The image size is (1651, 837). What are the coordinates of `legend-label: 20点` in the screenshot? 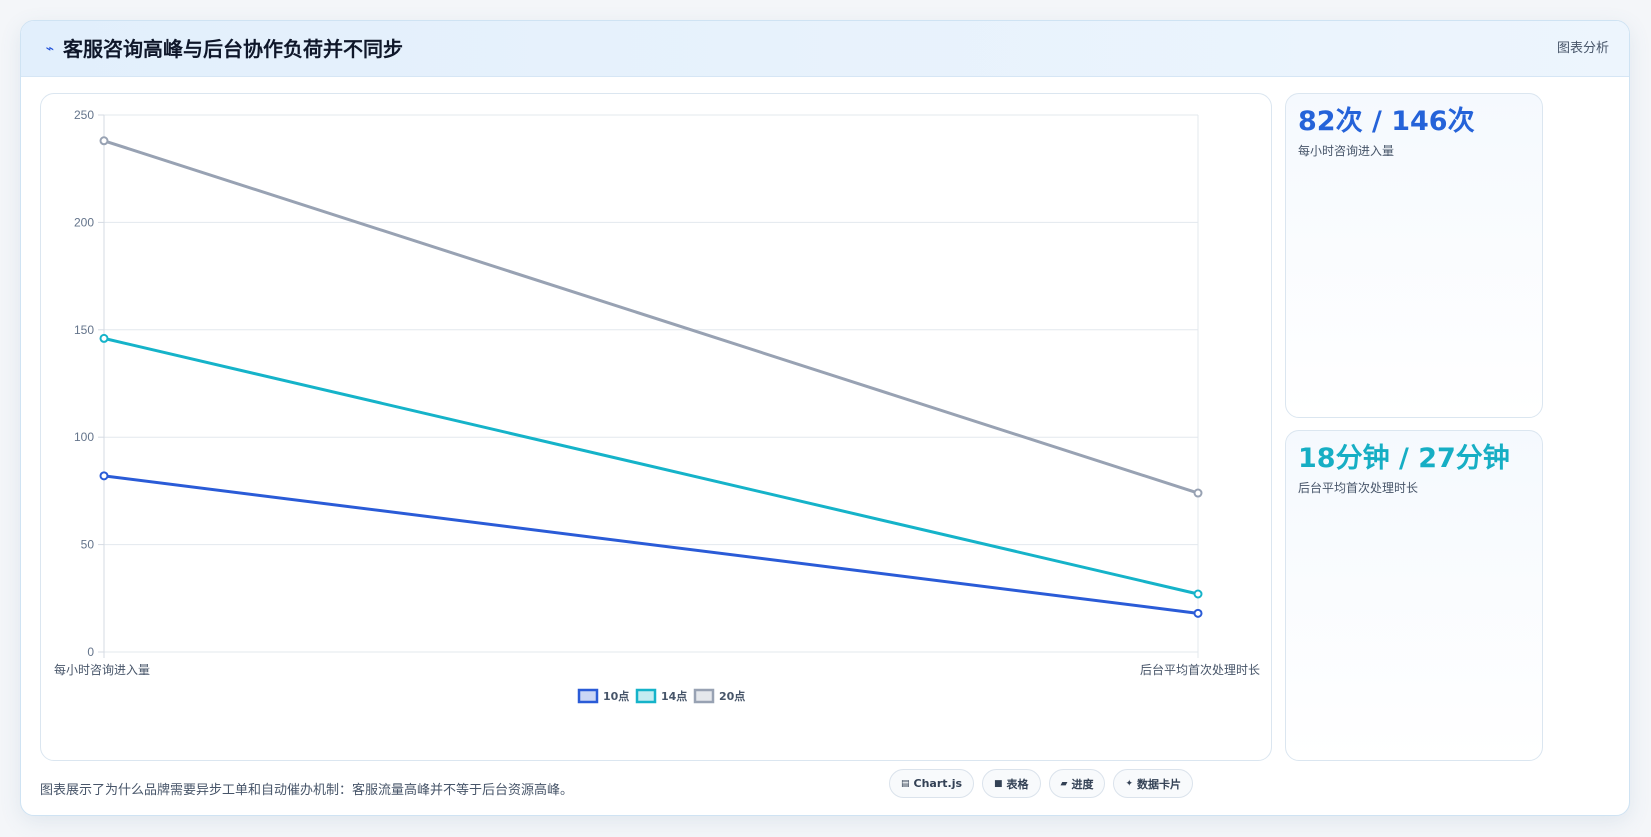 It's located at (732, 696).